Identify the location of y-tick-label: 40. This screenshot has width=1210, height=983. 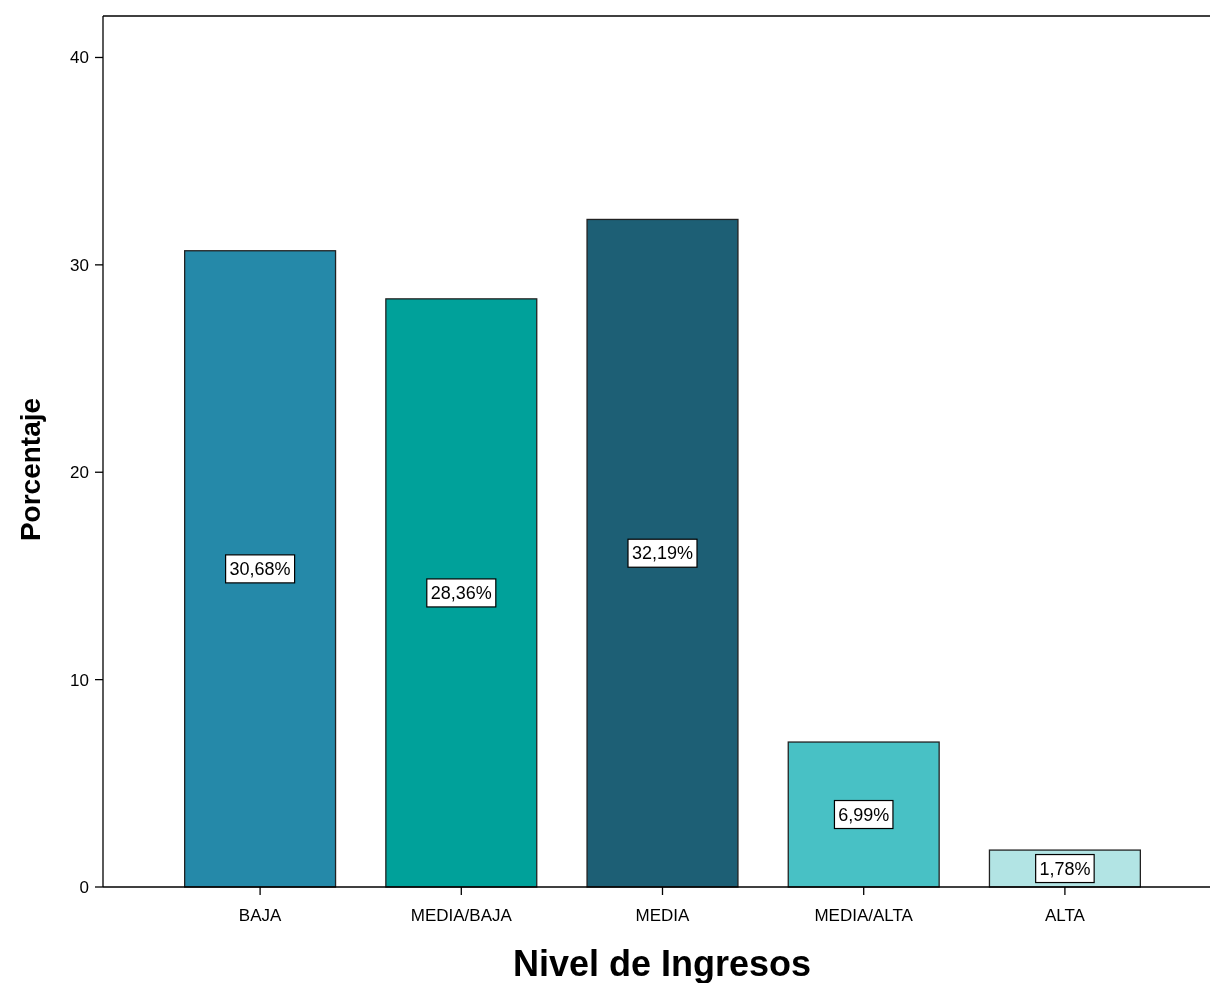
(79, 58).